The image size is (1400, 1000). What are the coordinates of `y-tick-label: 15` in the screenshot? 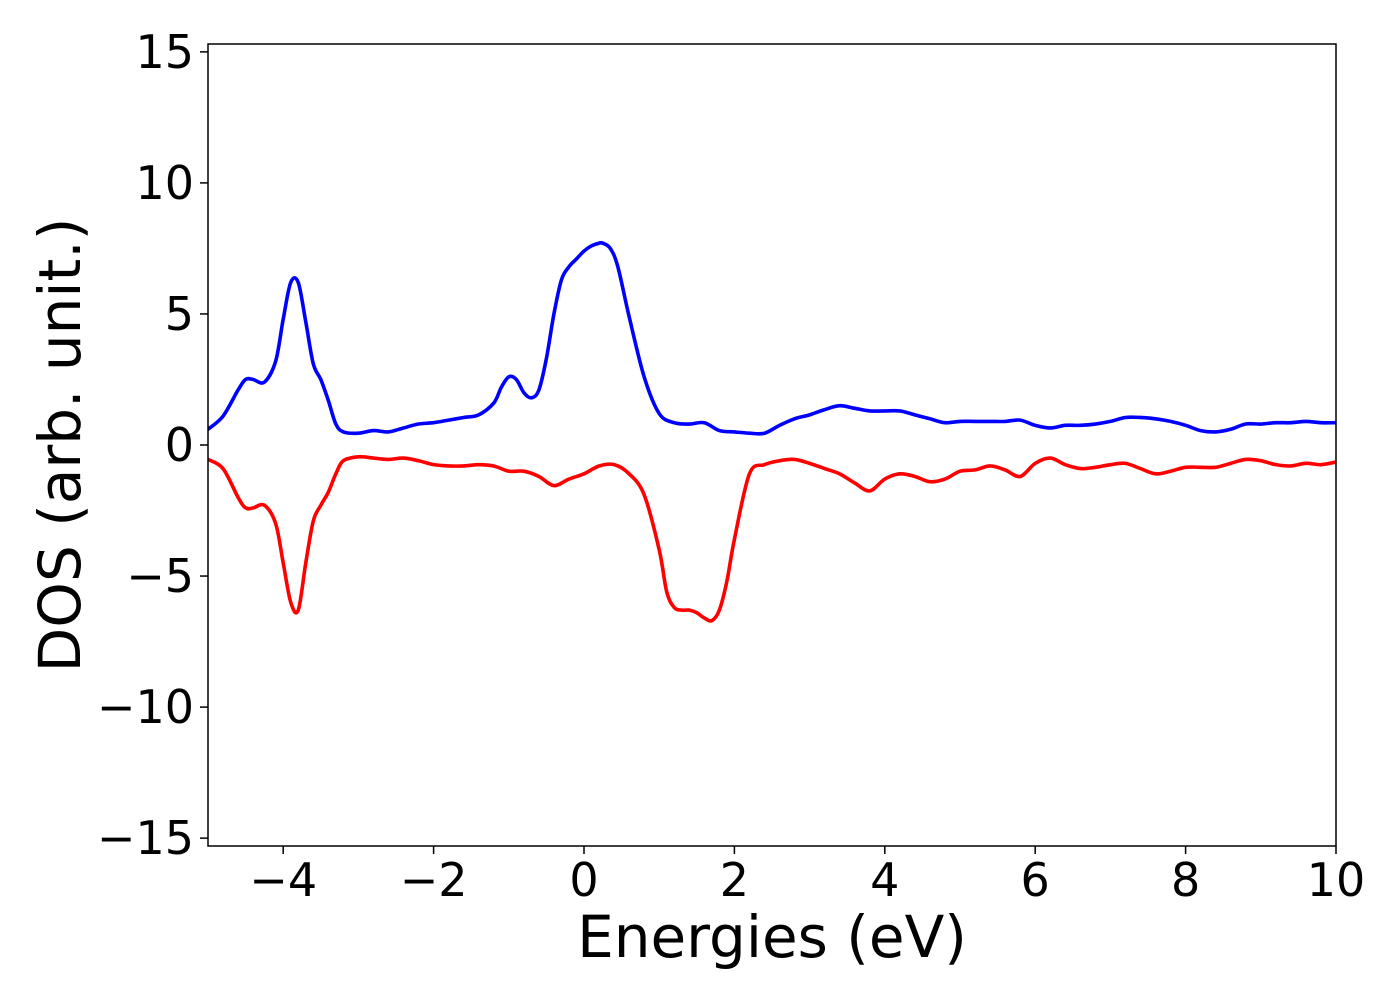 It's located at (164, 52).